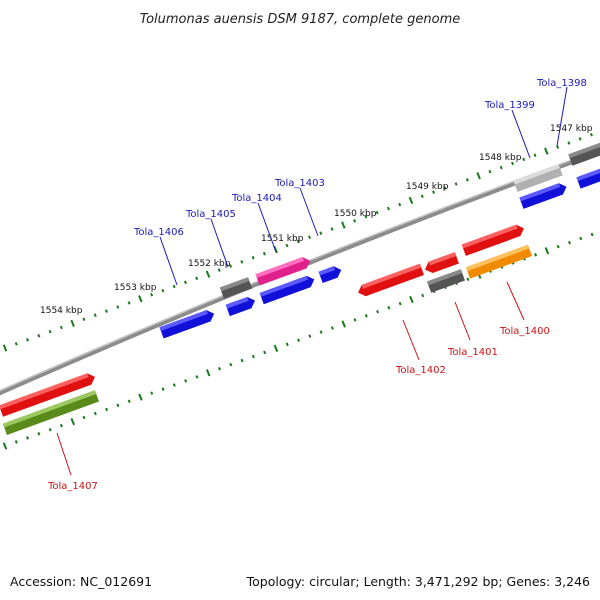  What do you see at coordinates (509, 105) in the screenshot?
I see `gene-label-1399: Tola_1399` at bounding box center [509, 105].